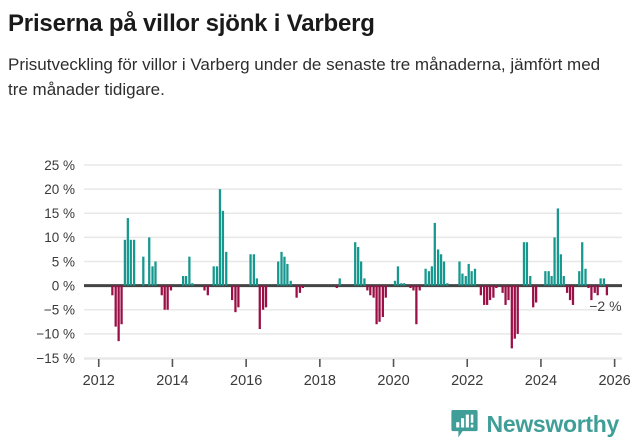  I want to click on y-axis-tick-label: 15 %, so click(59, 213).